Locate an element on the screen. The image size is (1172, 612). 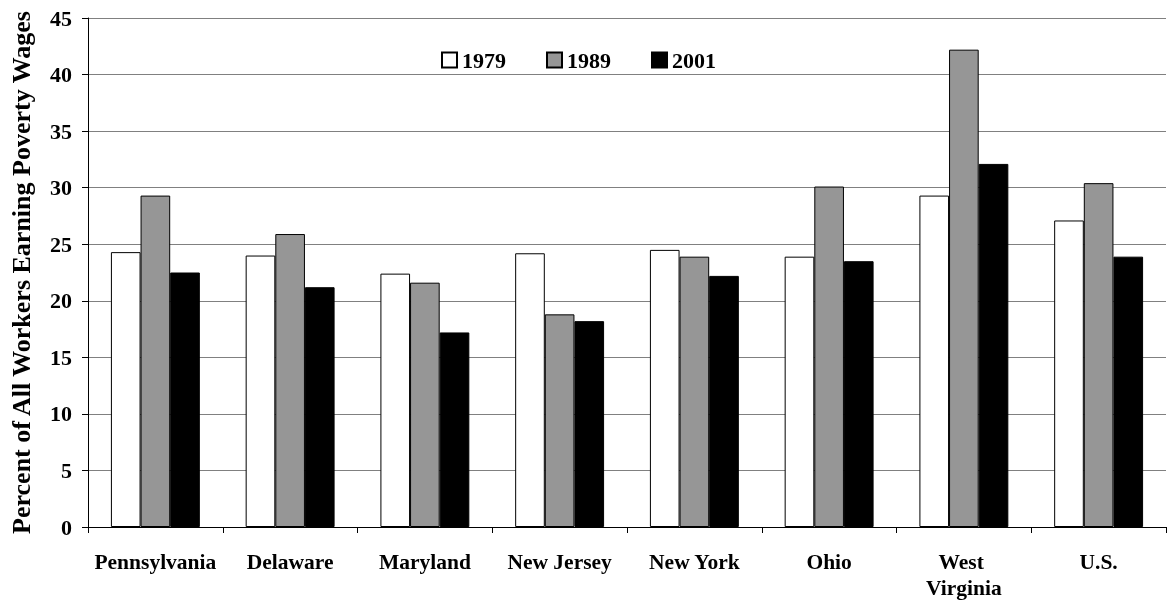
x-tick-label: Pennsylvania is located at coordinates (155, 562).